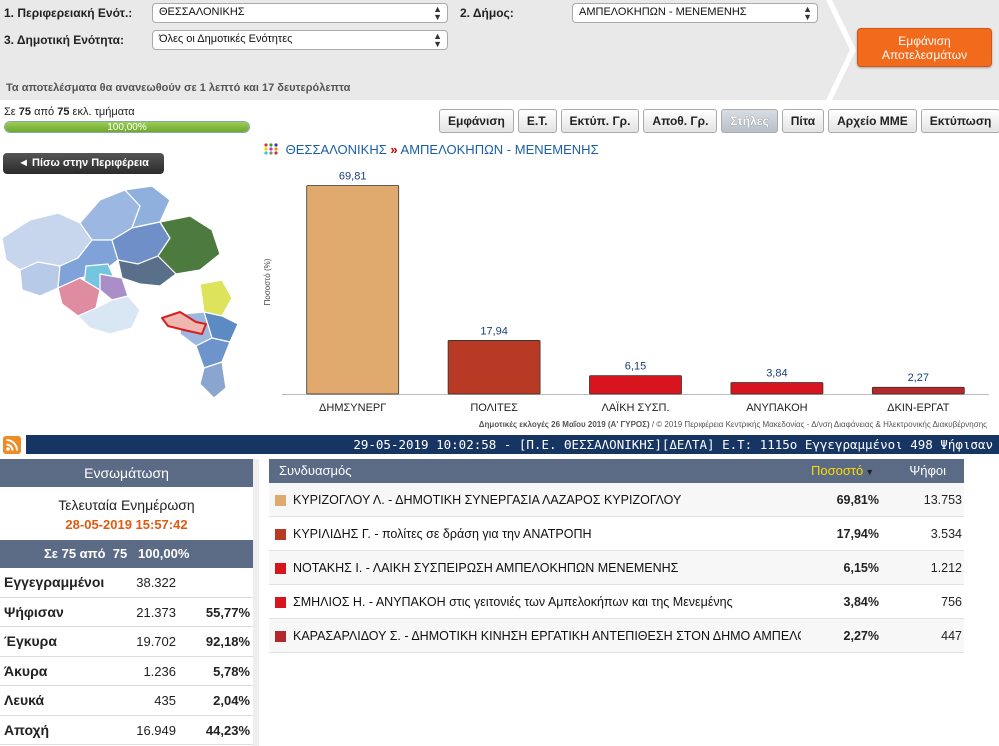  I want to click on category-label: ΛΑΪΚΗ ΣΥΣΠ., so click(635, 408).